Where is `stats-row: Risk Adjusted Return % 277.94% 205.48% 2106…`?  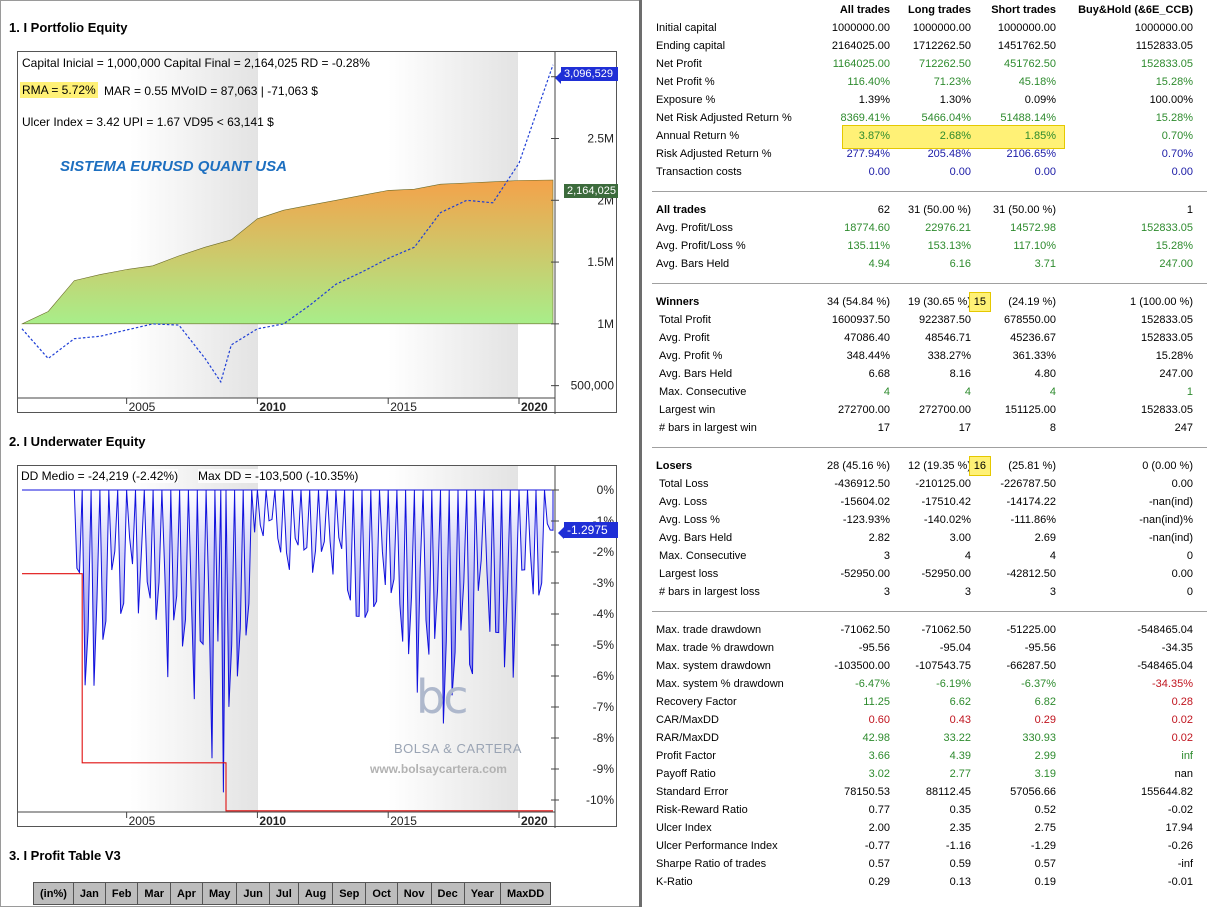 stats-row: Risk Adjusted Return % 277.94% 205.48% 2106… is located at coordinates (929, 155).